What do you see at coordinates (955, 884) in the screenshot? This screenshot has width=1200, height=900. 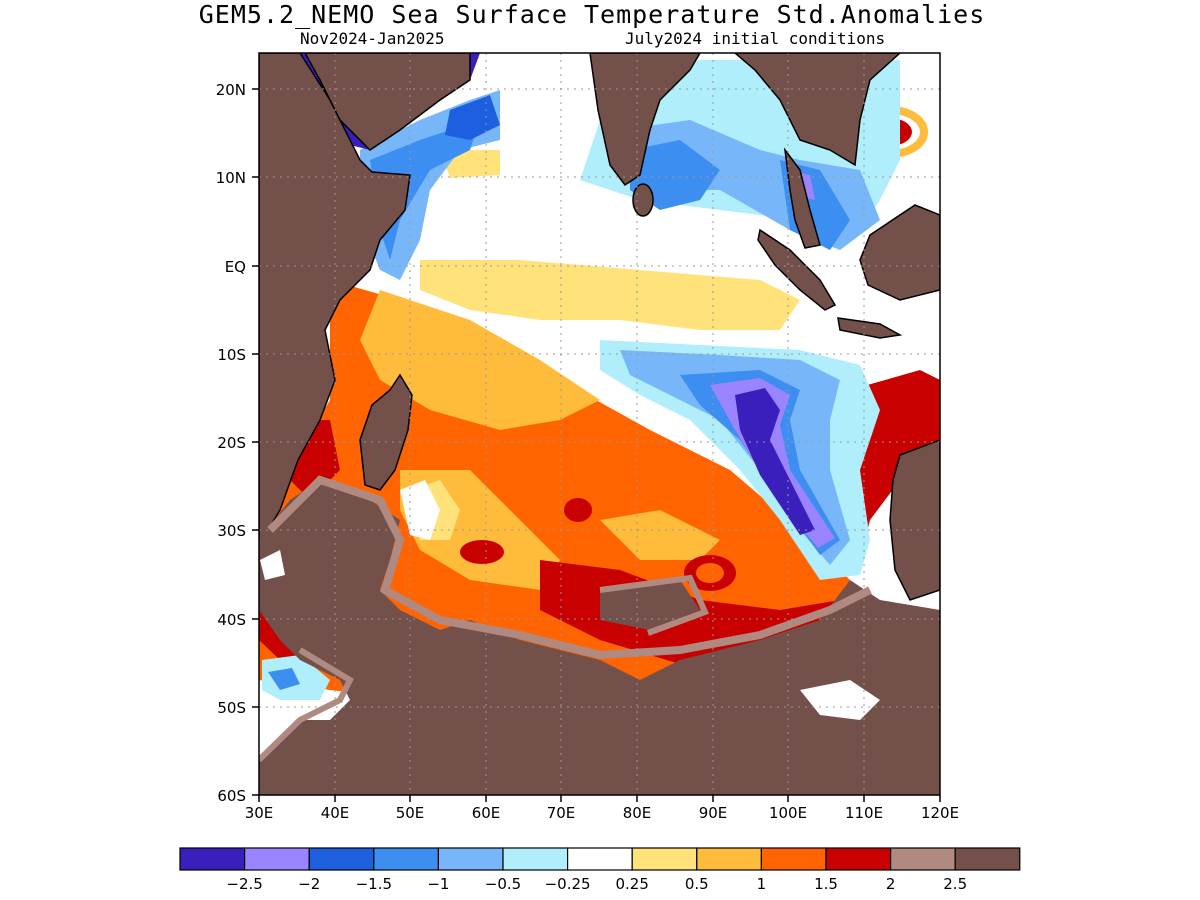 I see `legend-label: 2.5` at bounding box center [955, 884].